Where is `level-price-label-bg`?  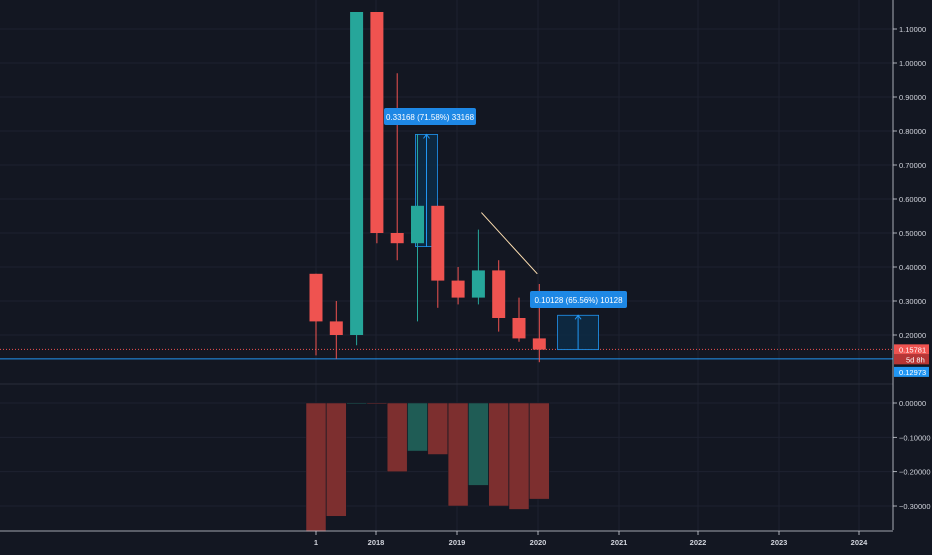 level-price-label-bg is located at coordinates (911, 371).